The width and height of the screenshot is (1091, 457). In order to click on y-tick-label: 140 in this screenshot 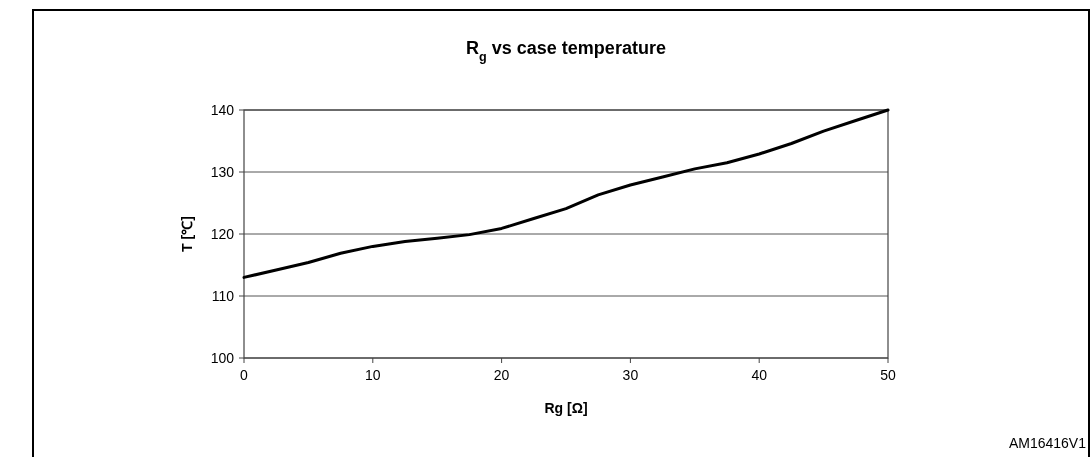, I will do `click(222, 109)`.